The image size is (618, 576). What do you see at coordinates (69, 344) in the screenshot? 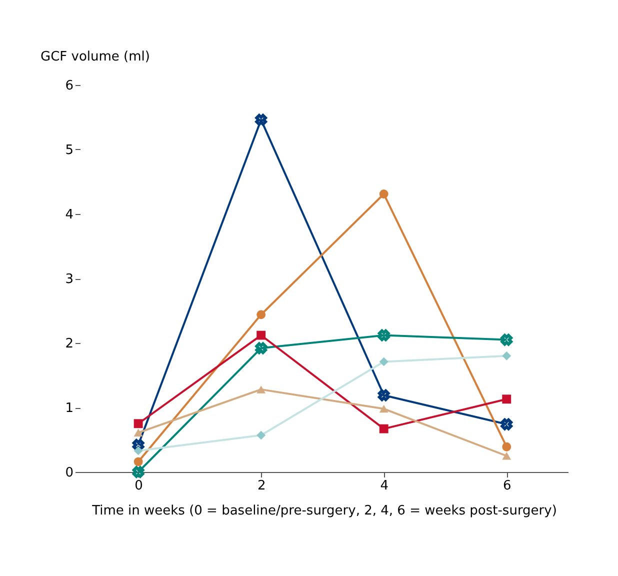
I see `y-tick-label: 2` at bounding box center [69, 344].